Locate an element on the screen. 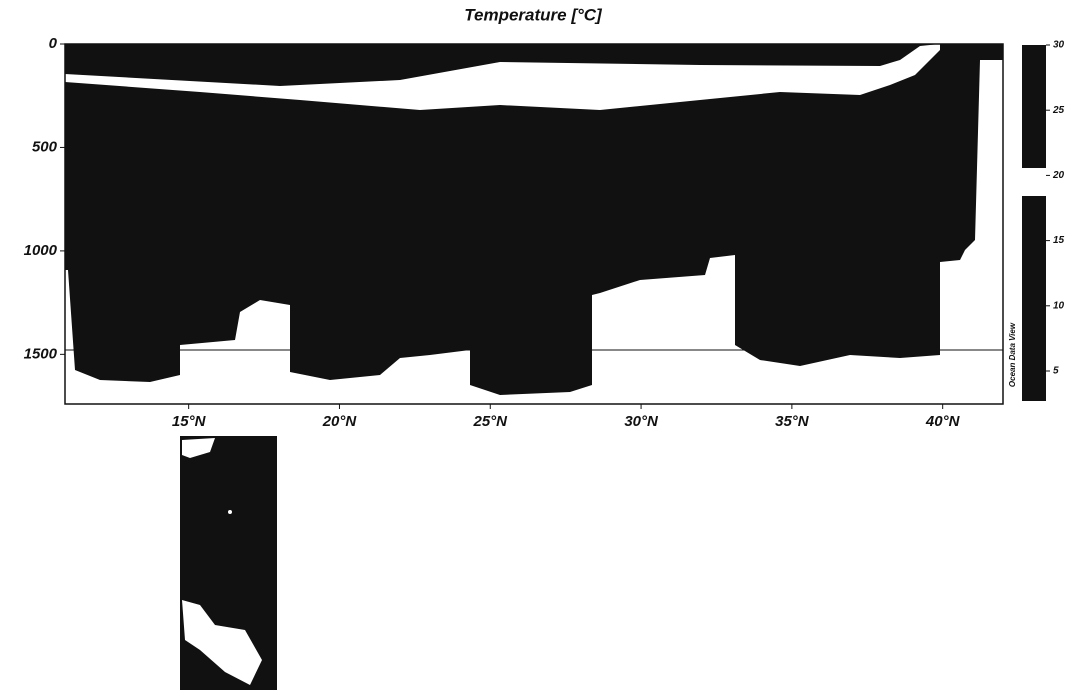  x-tick-label: 30°N is located at coordinates (641, 421).